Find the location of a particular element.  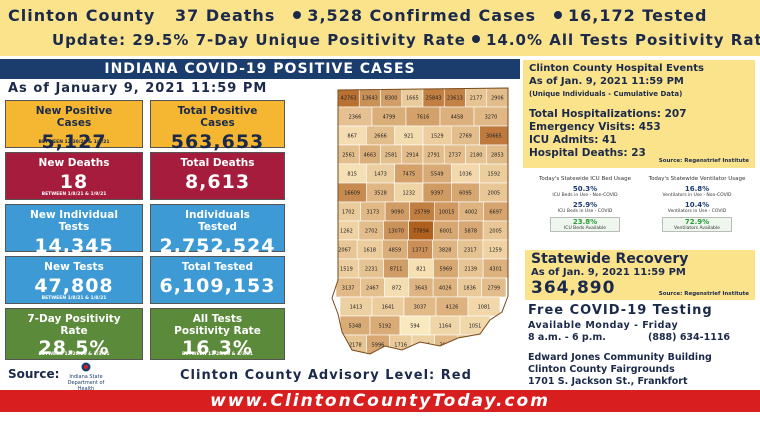

county-count: 30665 is located at coordinates (494, 137).